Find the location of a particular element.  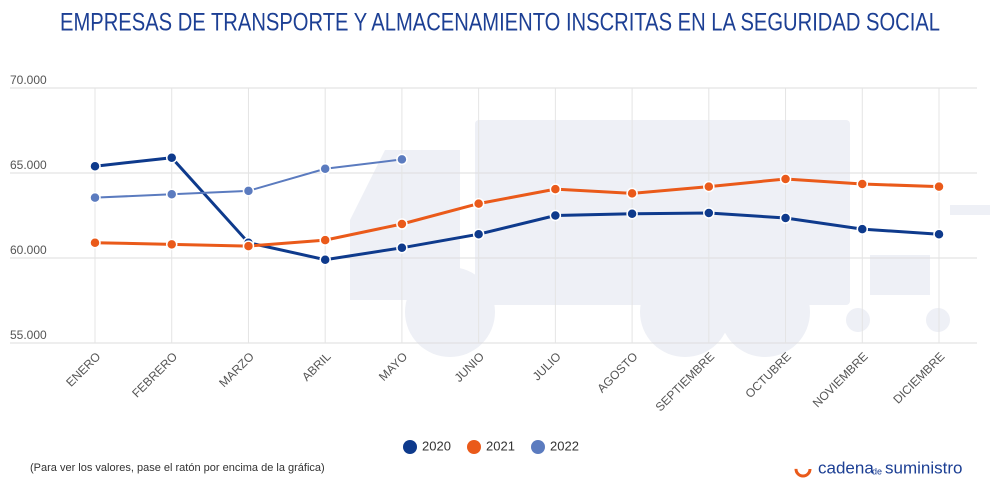

legend-label: 2020 is located at coordinates (436, 445).